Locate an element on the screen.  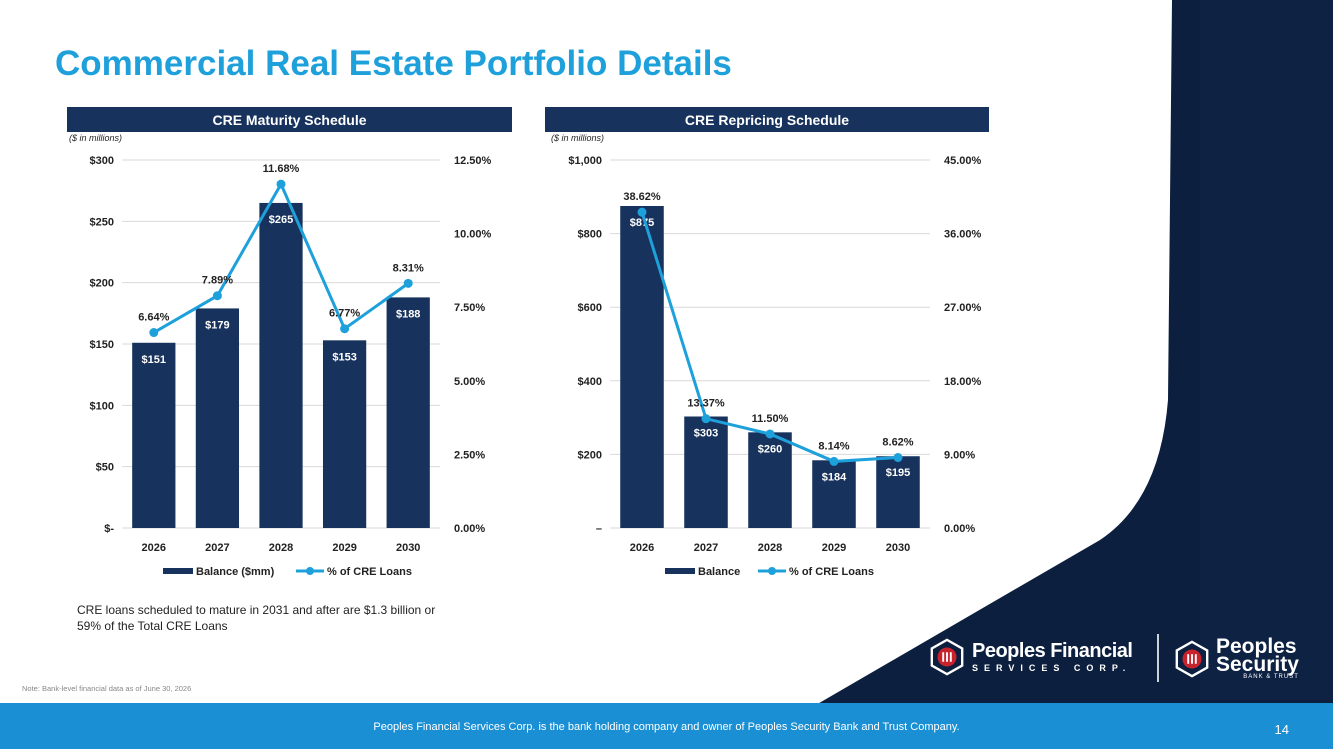
repricing-bar-label: $195 is located at coordinates (898, 473).